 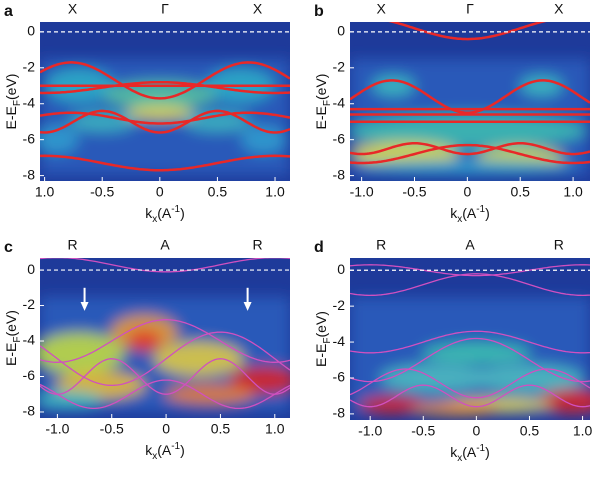 What do you see at coordinates (8, 247) in the screenshot?
I see `panel-label: c` at bounding box center [8, 247].